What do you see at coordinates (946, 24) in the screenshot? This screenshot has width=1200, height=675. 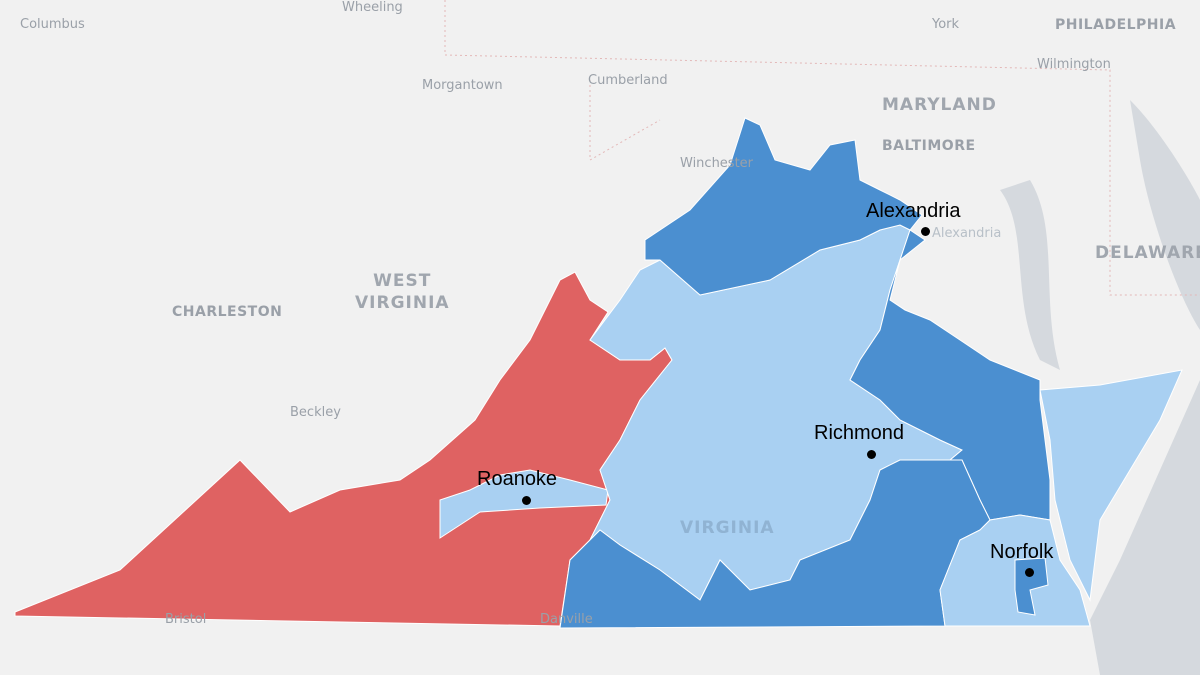 I see `label-york: York` at bounding box center [946, 24].